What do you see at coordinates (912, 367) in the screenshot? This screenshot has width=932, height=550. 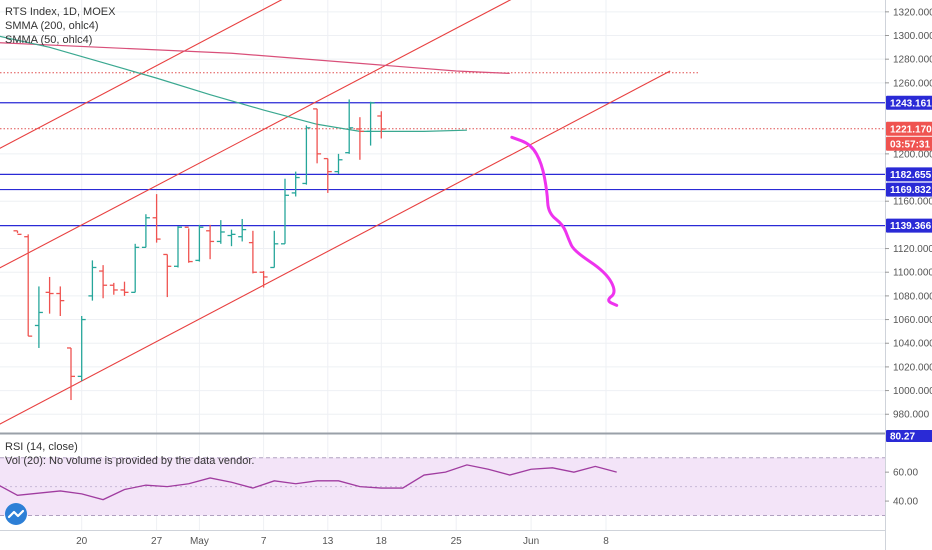 I see `price-tick-label: 1020.000` at bounding box center [912, 367].